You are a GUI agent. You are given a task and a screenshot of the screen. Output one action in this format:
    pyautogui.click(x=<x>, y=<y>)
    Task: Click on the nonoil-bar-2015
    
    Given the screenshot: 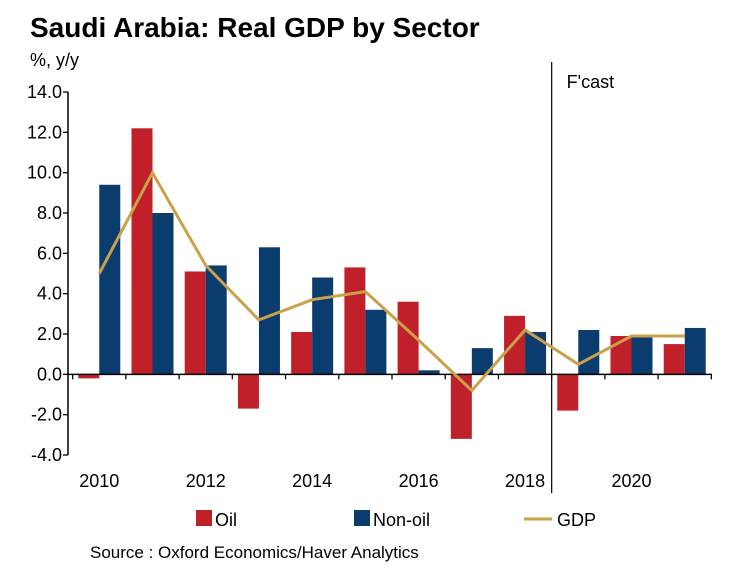 What is the action you would take?
    pyautogui.click(x=376, y=342)
    